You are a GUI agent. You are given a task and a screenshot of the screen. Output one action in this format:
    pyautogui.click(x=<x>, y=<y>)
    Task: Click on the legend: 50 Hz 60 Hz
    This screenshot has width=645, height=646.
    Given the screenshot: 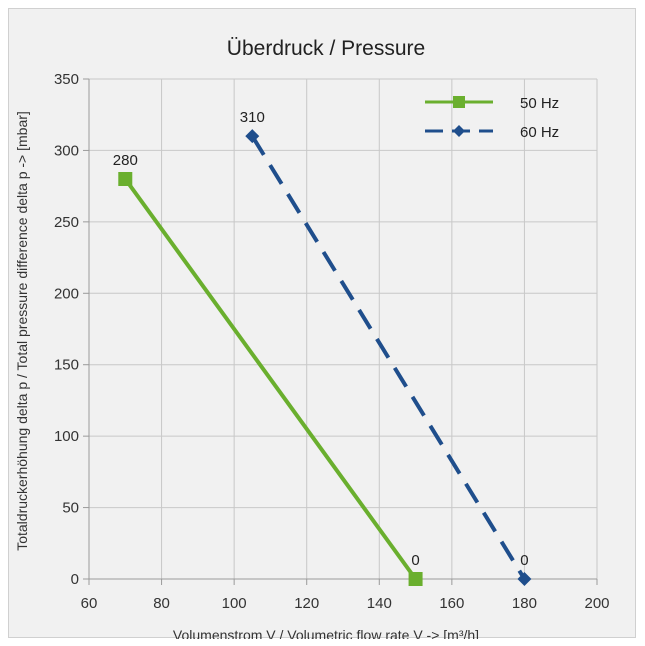 What is the action you would take?
    pyautogui.click(x=492, y=118)
    